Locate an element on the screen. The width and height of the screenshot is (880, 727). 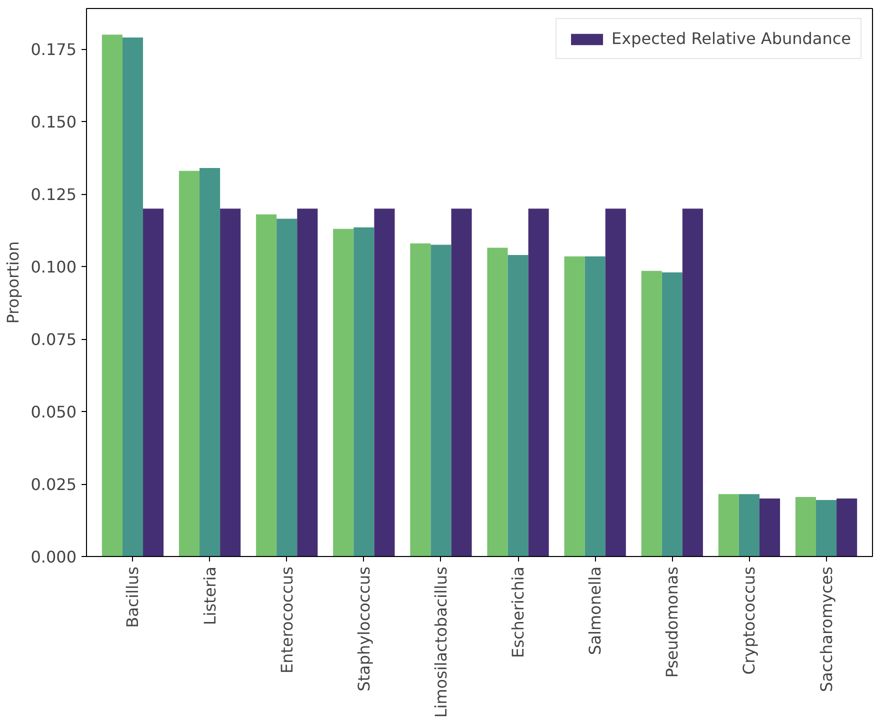
x-tick-label: Limosilactobacillus is located at coordinates (440, 642).